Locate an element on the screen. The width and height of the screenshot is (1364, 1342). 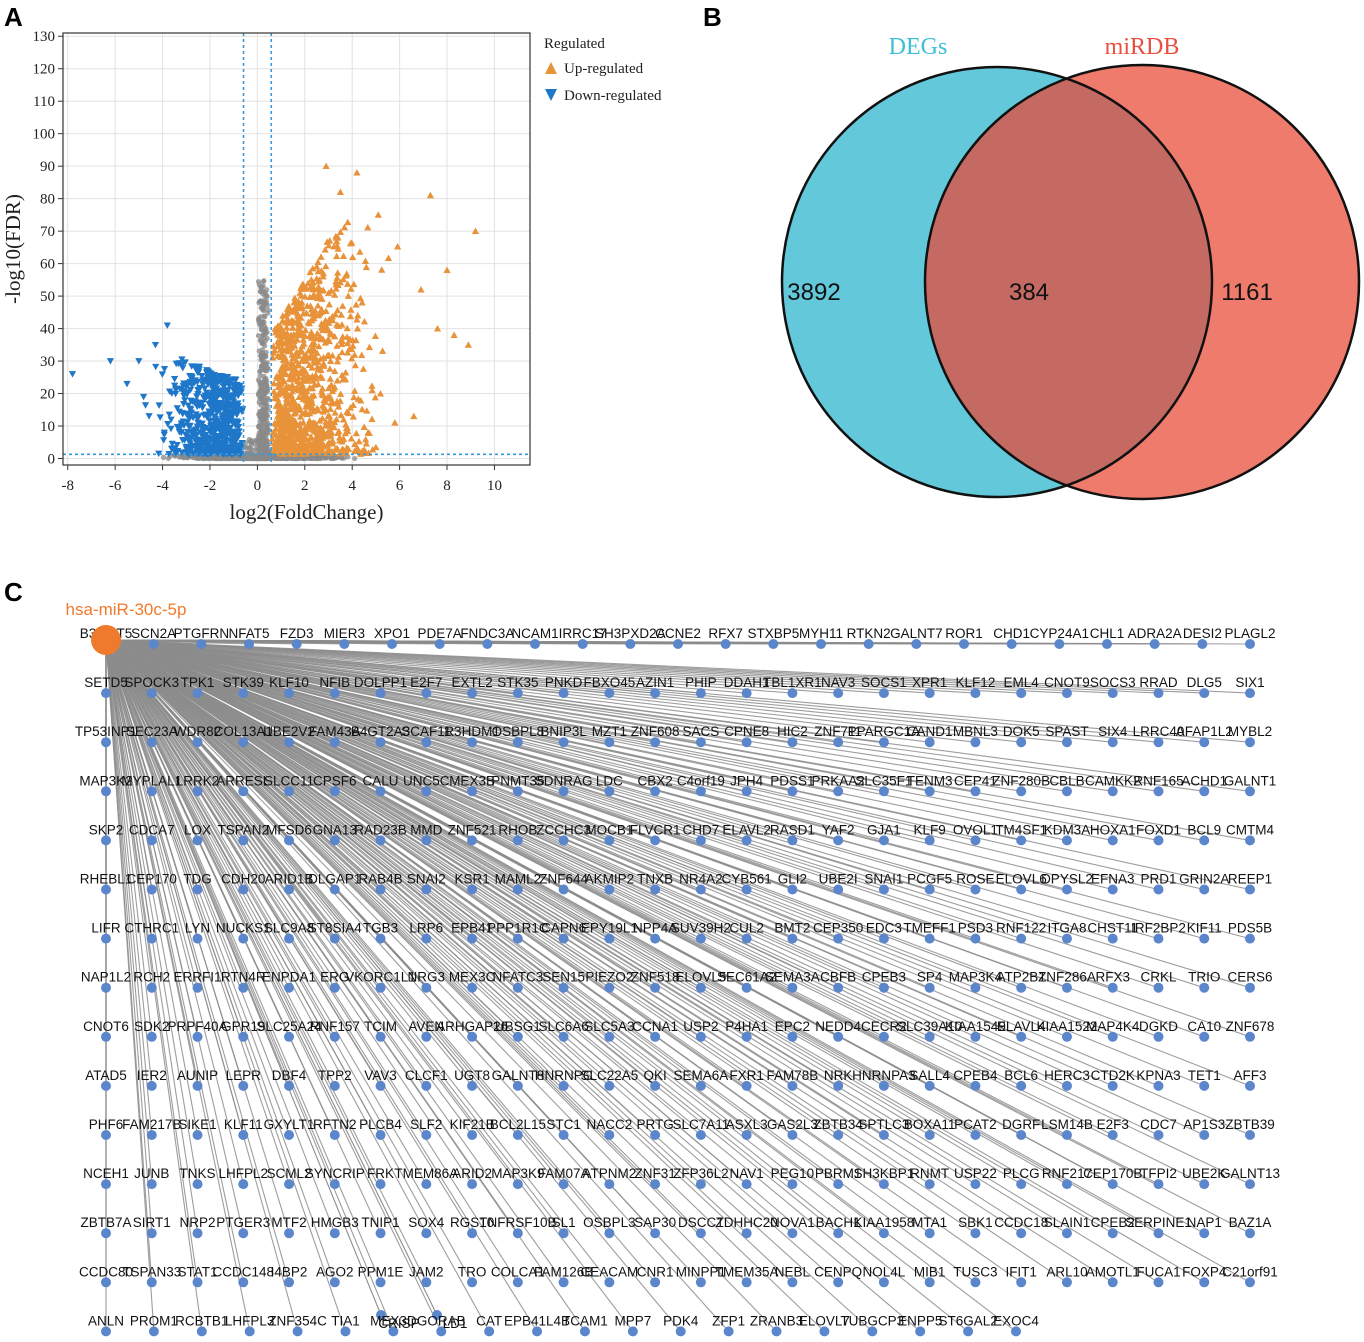
hub-label: hsa-miR-30c-5p is located at coordinates (126, 609).